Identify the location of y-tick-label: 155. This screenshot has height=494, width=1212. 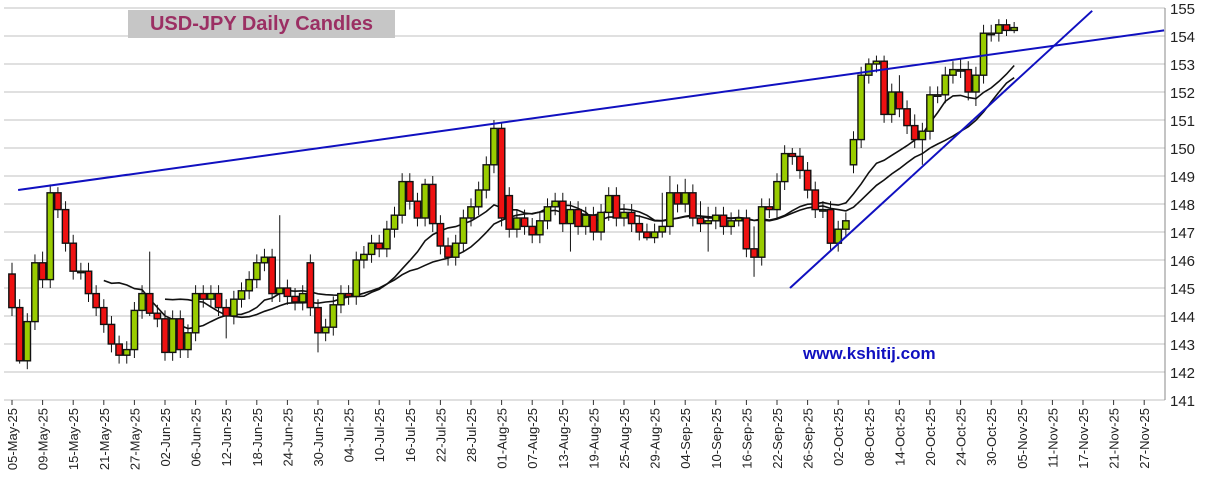
(1182, 9).